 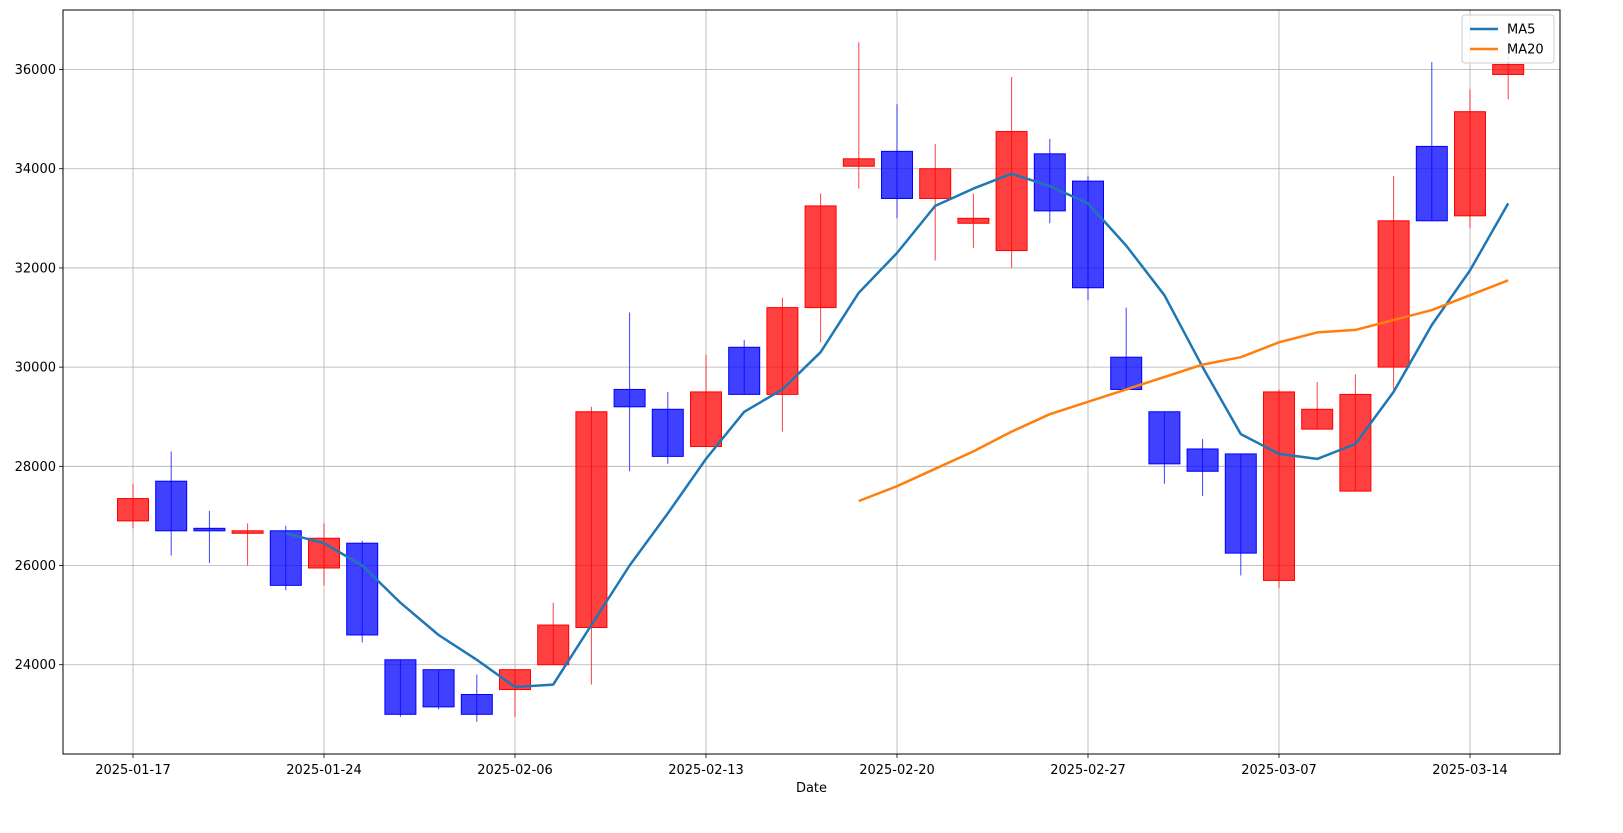 I want to click on line-ma20, so click(x=1183, y=391).